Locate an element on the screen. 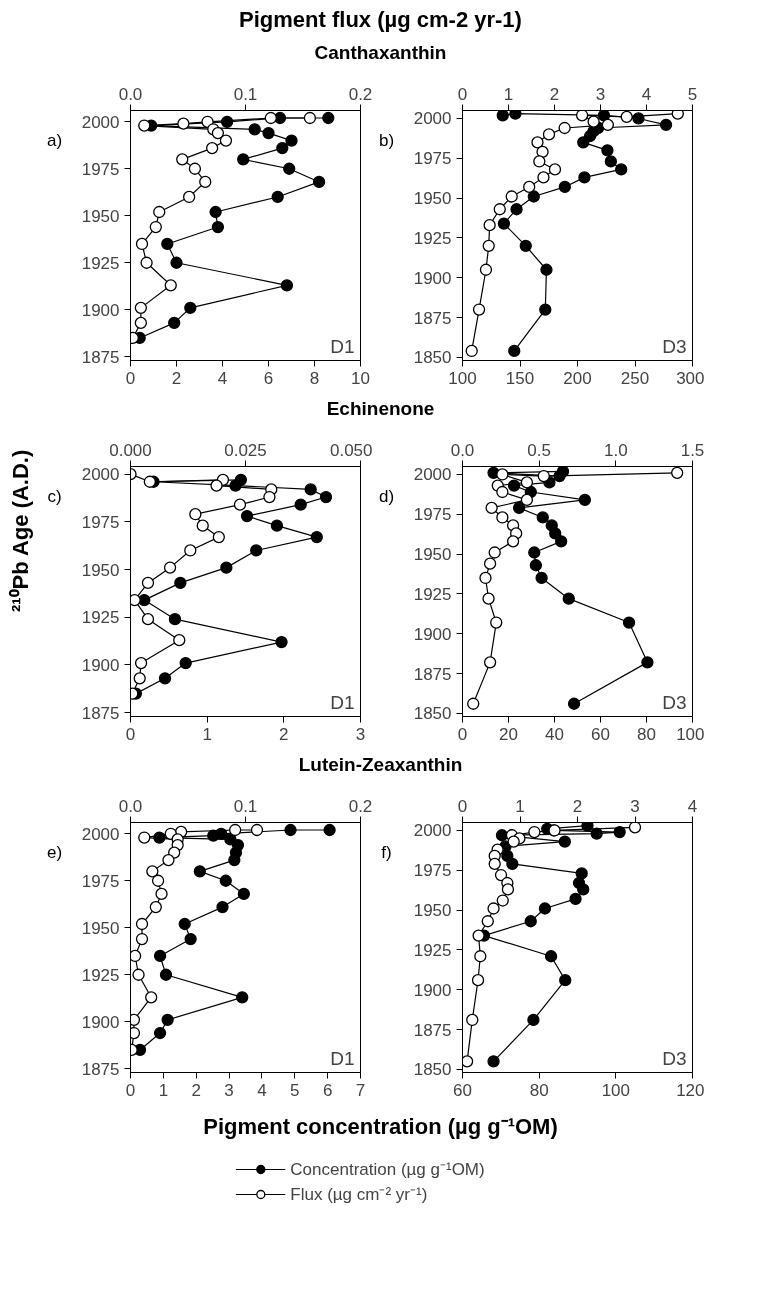 The height and width of the screenshot is (1306, 771). x-tick-label: 5 is located at coordinates (295, 1090).